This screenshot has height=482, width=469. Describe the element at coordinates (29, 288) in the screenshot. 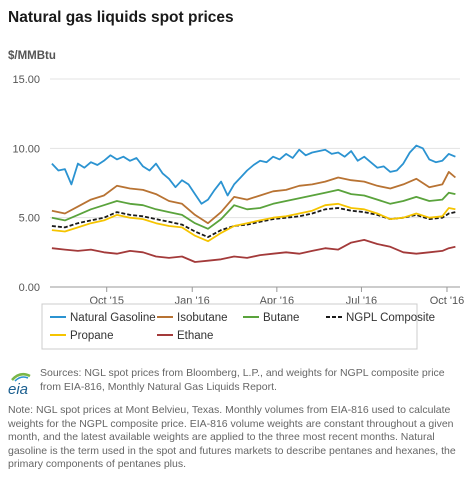

I see `y-tick-label: 0.00` at that location.